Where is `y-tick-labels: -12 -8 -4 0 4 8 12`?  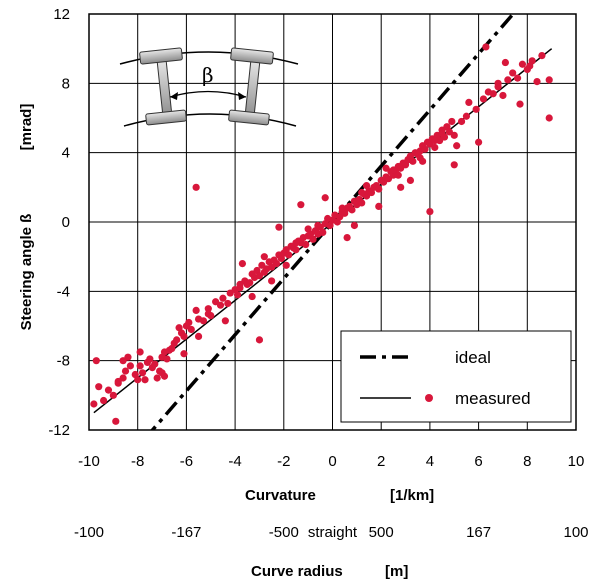
y-tick-labels: -12 -8 -4 0 4 8 12 is located at coordinates (59, 222).